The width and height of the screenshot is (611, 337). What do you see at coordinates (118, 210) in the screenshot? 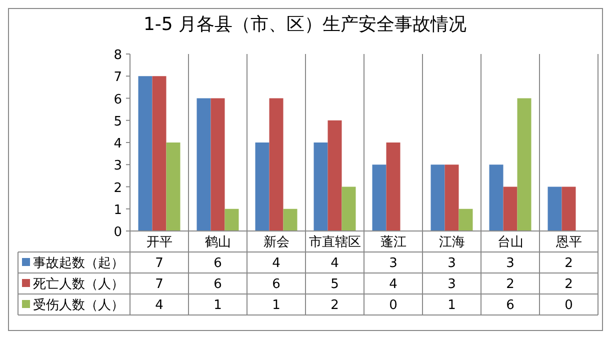
I see `y-tick-label: 1` at bounding box center [118, 210].